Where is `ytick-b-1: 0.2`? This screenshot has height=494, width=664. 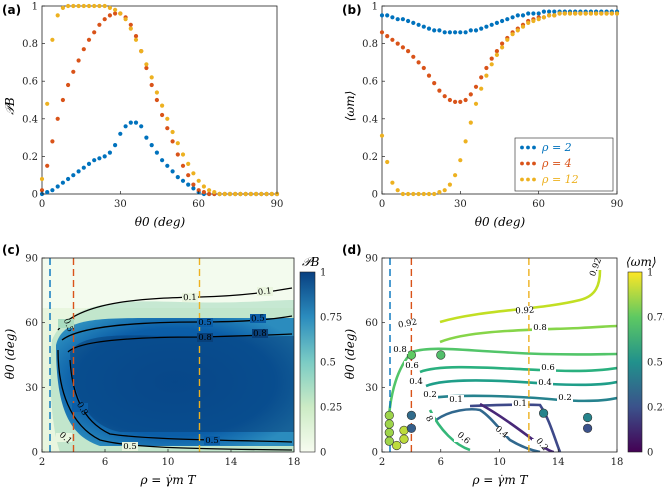
ytick-b-1: 0.2 is located at coordinates (370, 157).